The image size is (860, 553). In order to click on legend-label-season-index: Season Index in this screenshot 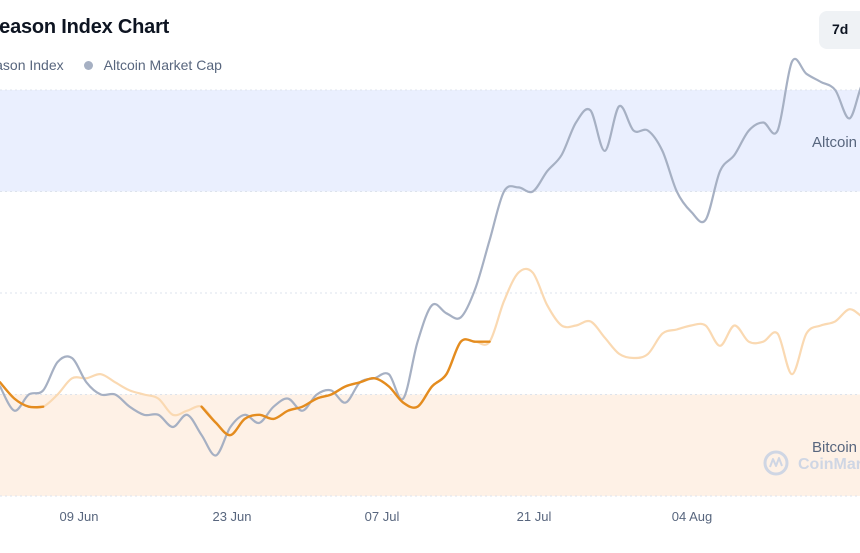, I will do `click(32, 65)`.